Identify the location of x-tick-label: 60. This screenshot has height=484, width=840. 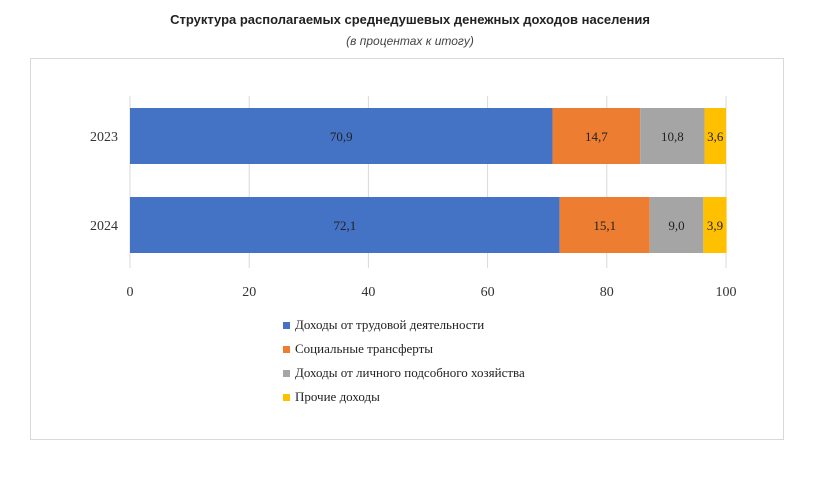
(488, 292).